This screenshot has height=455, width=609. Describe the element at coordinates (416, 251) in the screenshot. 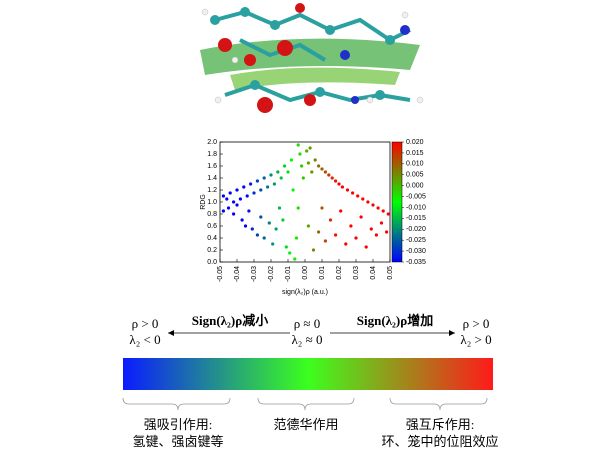

I see `colorbar-tick-label: -0.030` at that location.